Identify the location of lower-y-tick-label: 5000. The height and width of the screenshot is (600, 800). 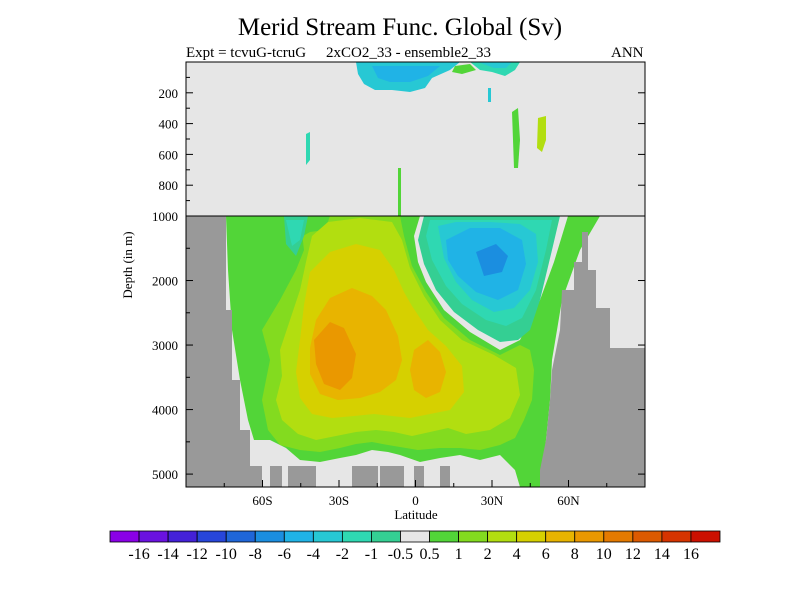
(165, 474).